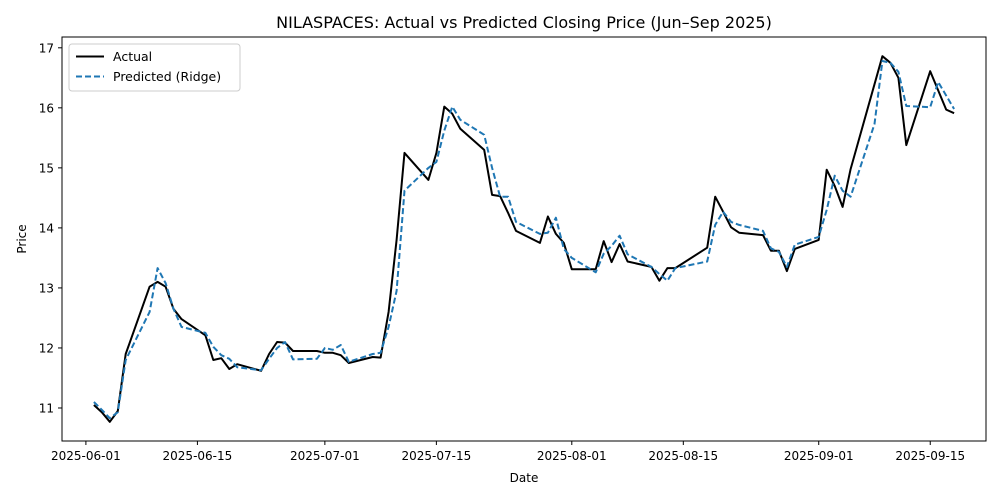 The image size is (1000, 504). Describe the element at coordinates (46, 408) in the screenshot. I see `y-tick-label: 11` at that location.